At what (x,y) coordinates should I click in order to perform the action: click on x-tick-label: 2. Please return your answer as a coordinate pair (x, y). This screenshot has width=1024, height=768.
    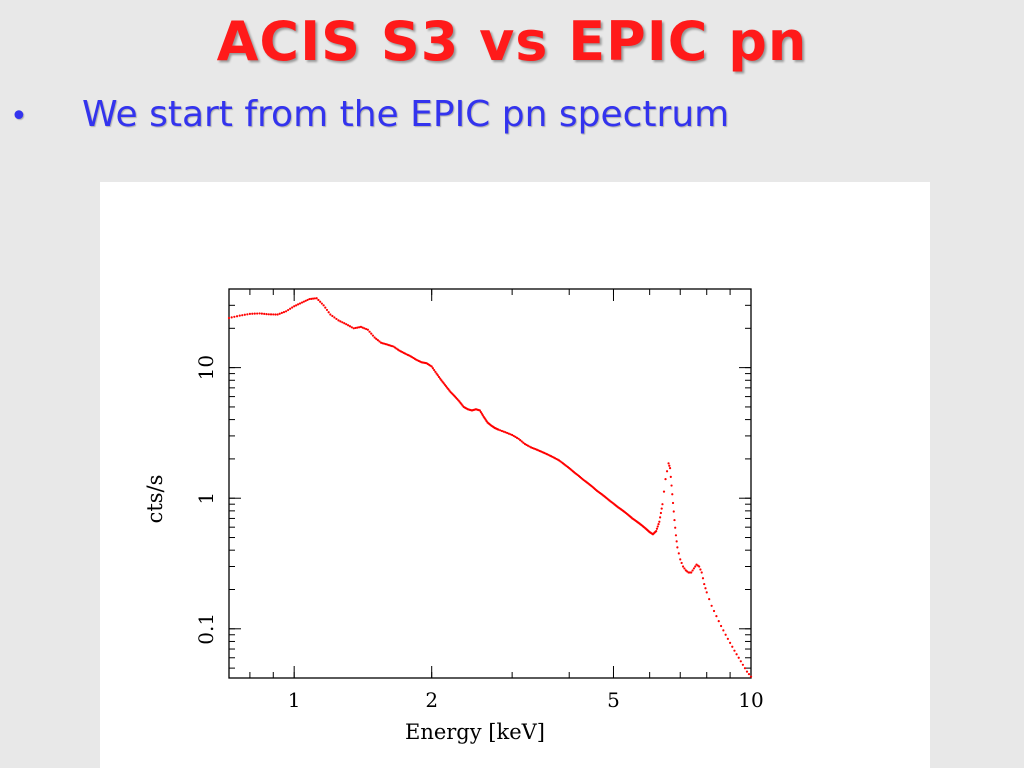
    Looking at the image, I should click on (431, 700).